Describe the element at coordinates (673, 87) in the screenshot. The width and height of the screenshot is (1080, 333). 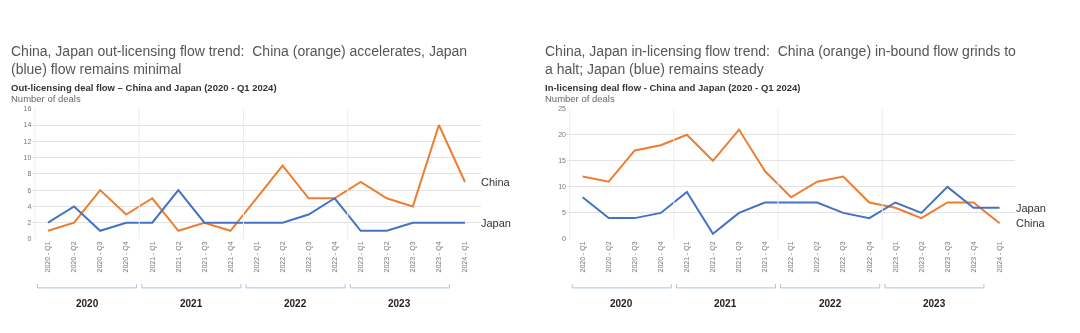
I see `chart-subtitle: In-licensing deal flow - China and Japan (2020 - Q1 2024)` at that location.